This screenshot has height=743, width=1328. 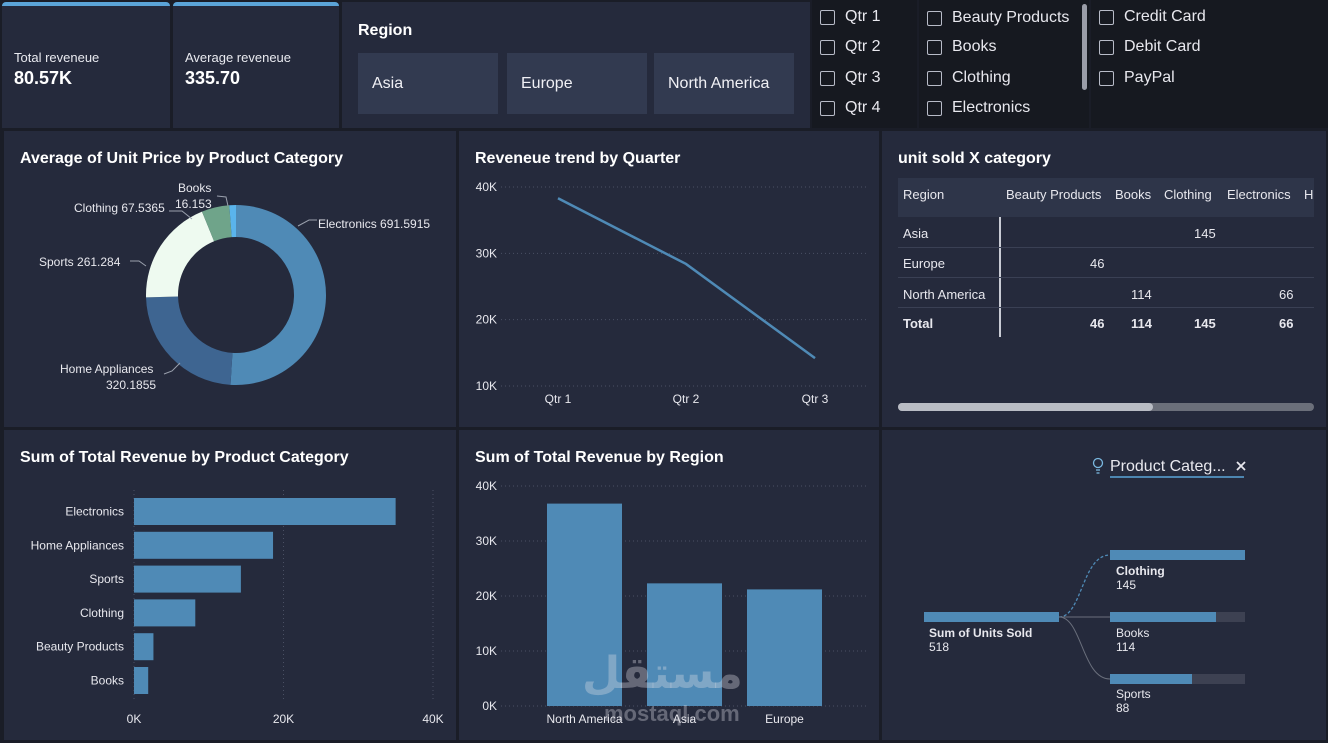 I want to click on kpi-label: Total reveneue, so click(x=57, y=57).